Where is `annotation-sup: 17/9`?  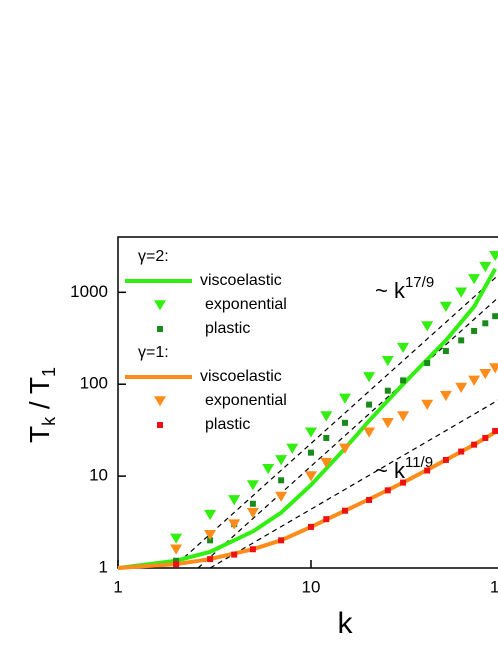 annotation-sup: 17/9 is located at coordinates (419, 282).